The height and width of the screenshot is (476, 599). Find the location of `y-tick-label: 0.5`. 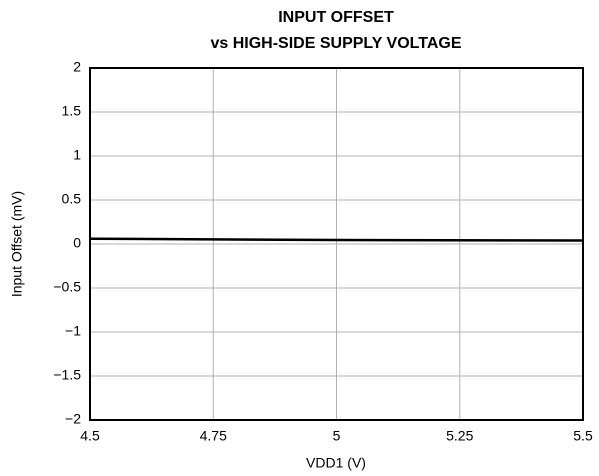

y-tick-label: 0.5 is located at coordinates (72, 199).